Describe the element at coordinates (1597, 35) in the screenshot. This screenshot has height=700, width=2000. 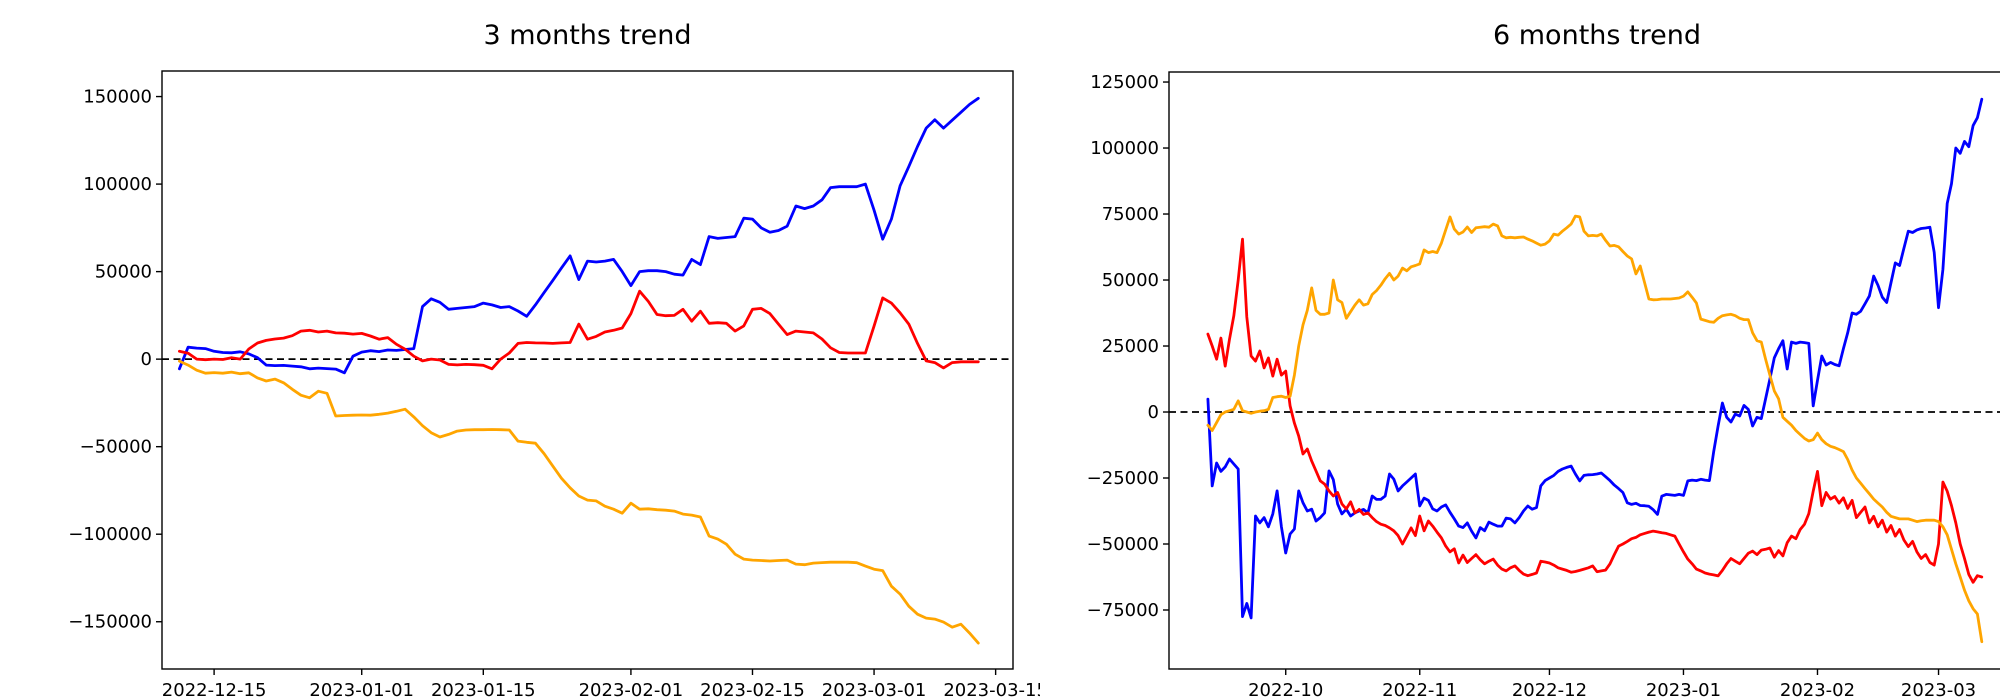
I see `chart-title-6-months: 6 months trend` at that location.